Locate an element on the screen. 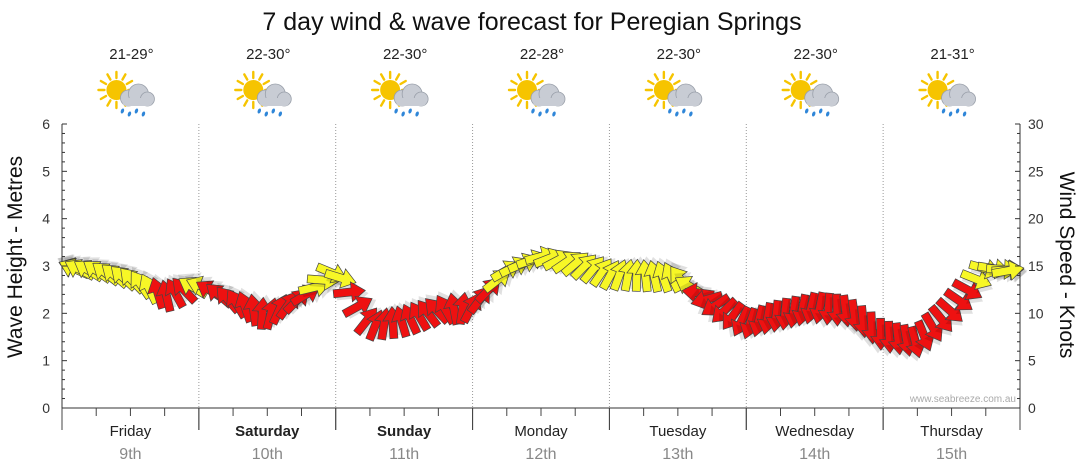 This screenshot has width=1080, height=475. right-axis-ticks: 0 5 10 15 20 25 30 is located at coordinates (1029, 266).